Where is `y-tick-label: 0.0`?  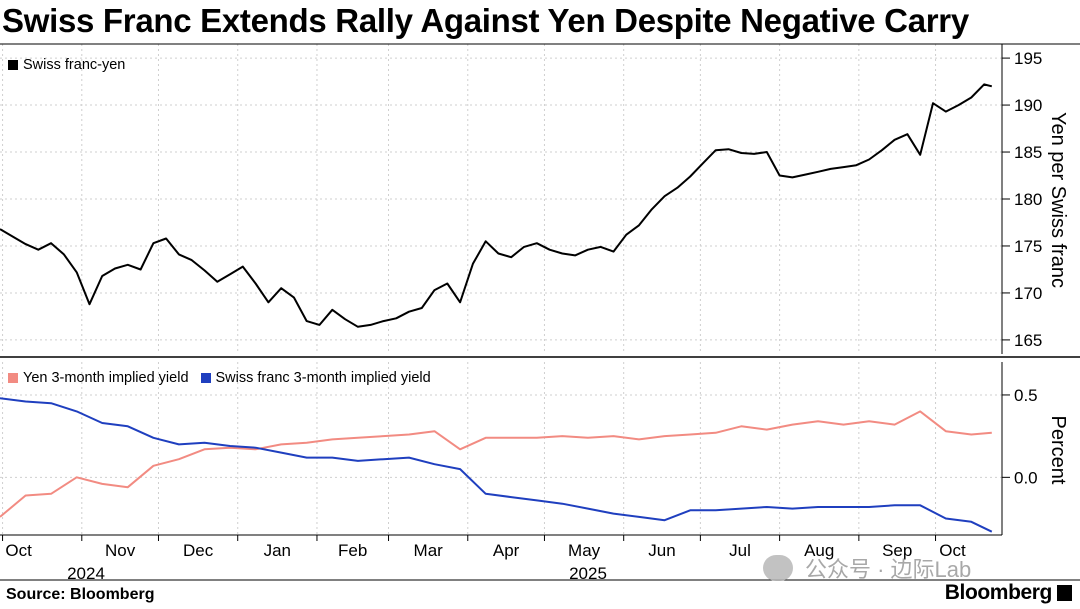
y-tick-label: 0.0 is located at coordinates (1026, 477).